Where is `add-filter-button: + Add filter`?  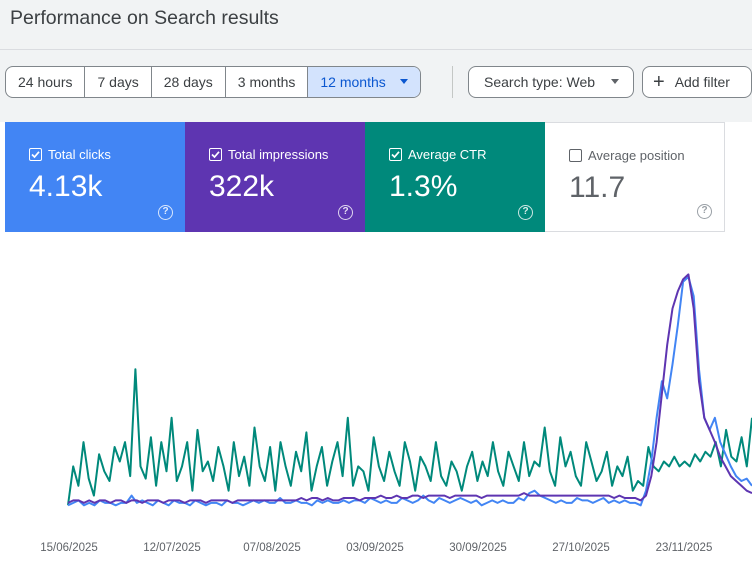 add-filter-button: + Add filter is located at coordinates (697, 82).